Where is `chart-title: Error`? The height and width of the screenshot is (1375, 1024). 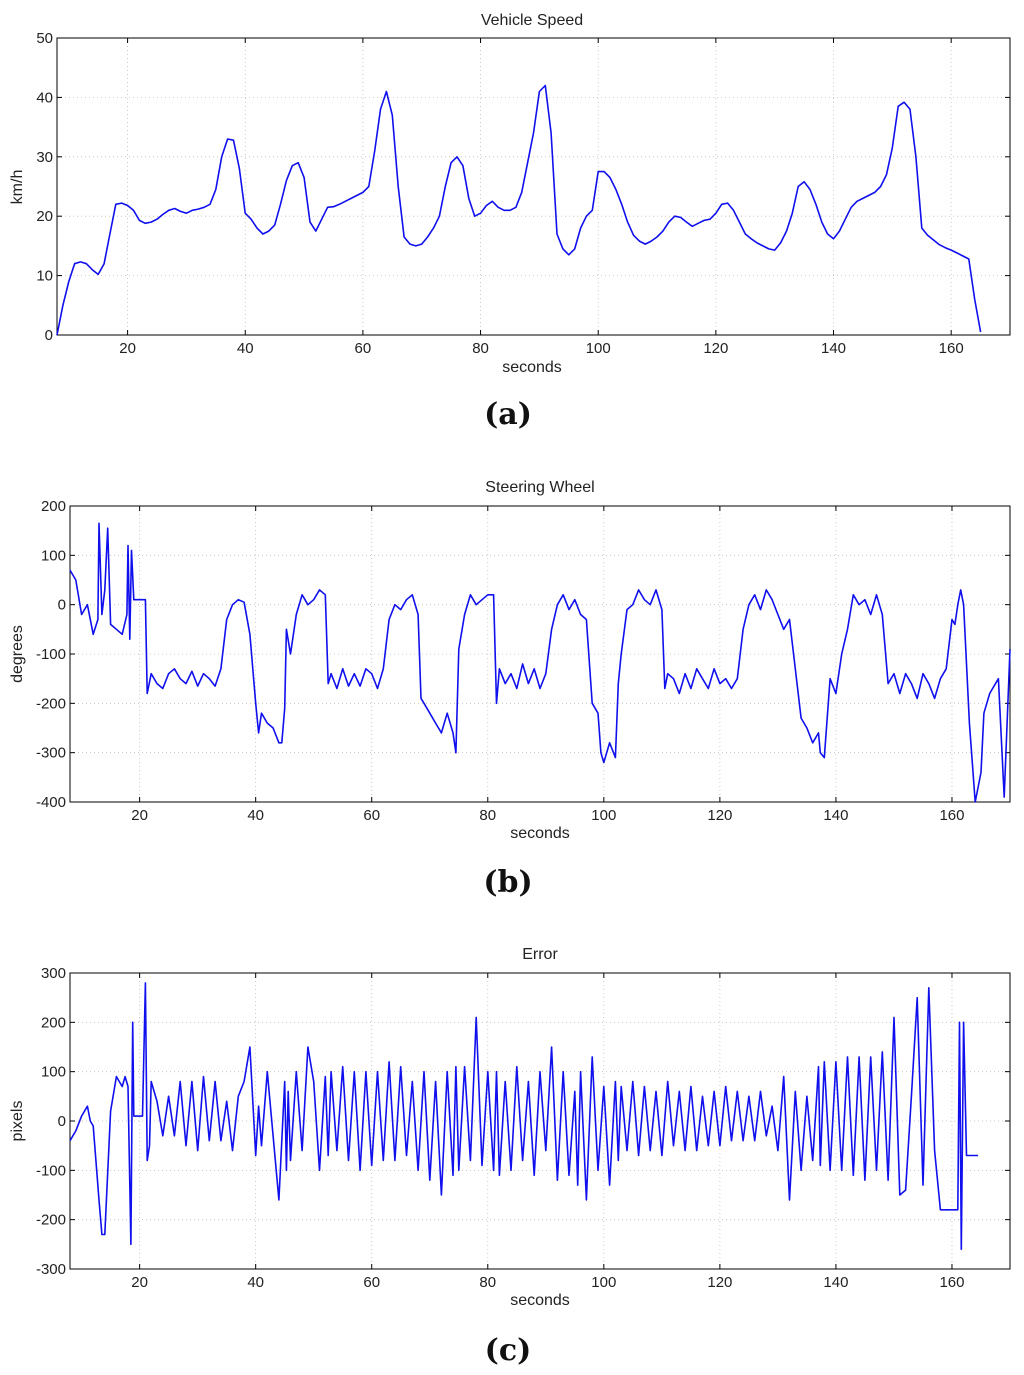 chart-title: Error is located at coordinates (540, 954).